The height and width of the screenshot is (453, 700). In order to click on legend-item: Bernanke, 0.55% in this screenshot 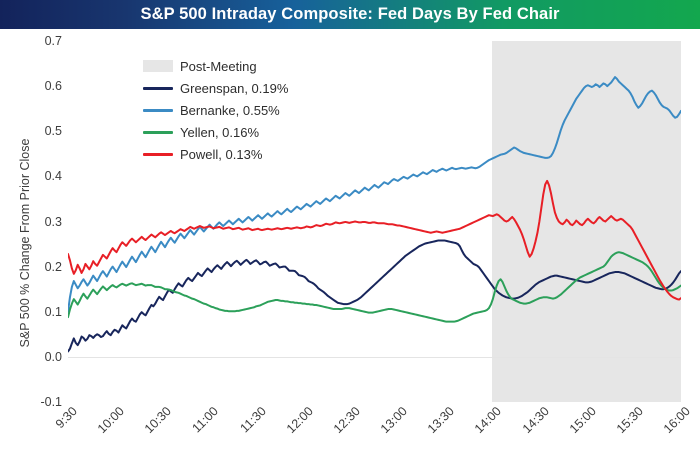, I will do `click(248, 110)`.